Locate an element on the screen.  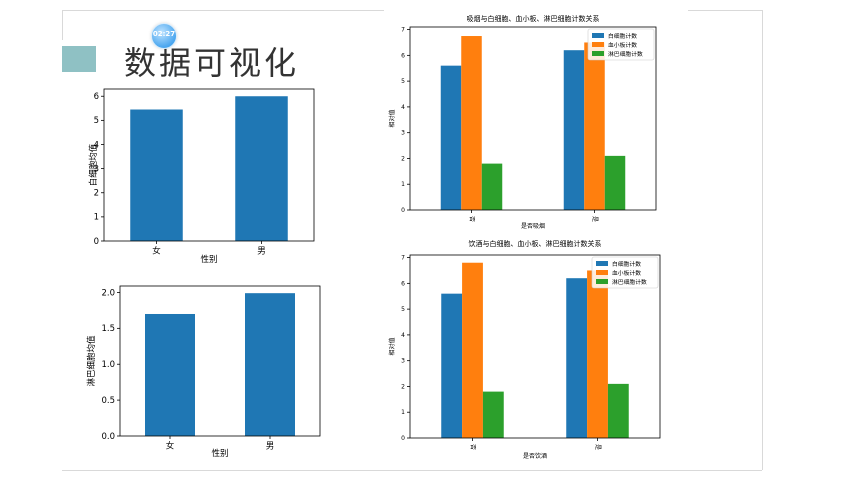
y-axis-label: 白细胞均值 is located at coordinates (93, 164).